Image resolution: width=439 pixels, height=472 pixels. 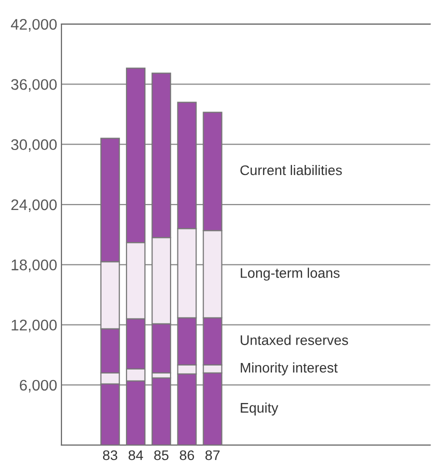 I want to click on y-tick-label: 36,000, so click(x=34, y=85).